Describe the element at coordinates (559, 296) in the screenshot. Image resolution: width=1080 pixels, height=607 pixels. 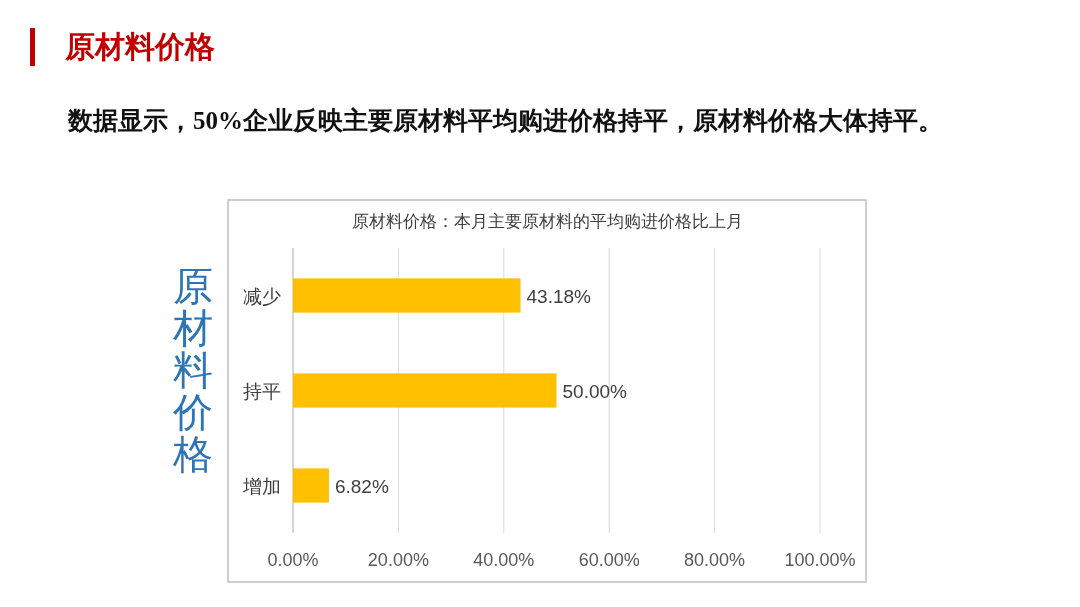
I see `data-label: 43.18%` at that location.